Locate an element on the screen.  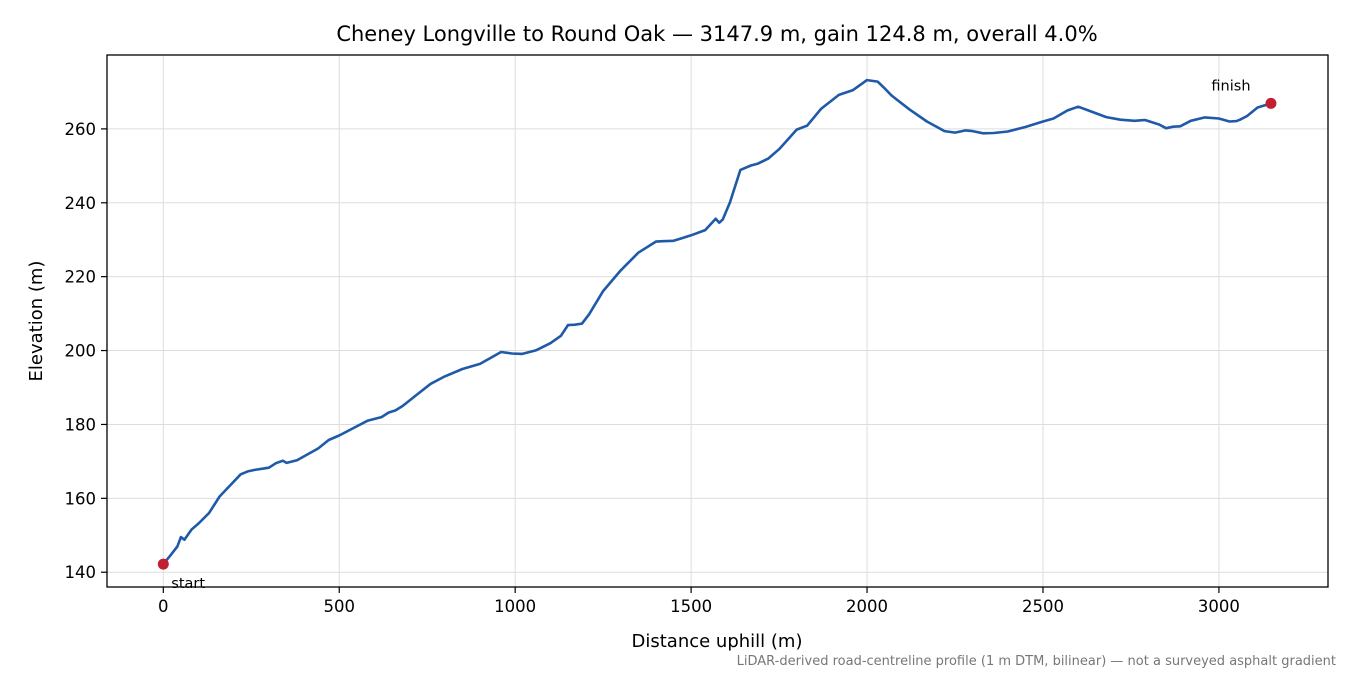
x-tick-label: 1000 is located at coordinates (515, 606).